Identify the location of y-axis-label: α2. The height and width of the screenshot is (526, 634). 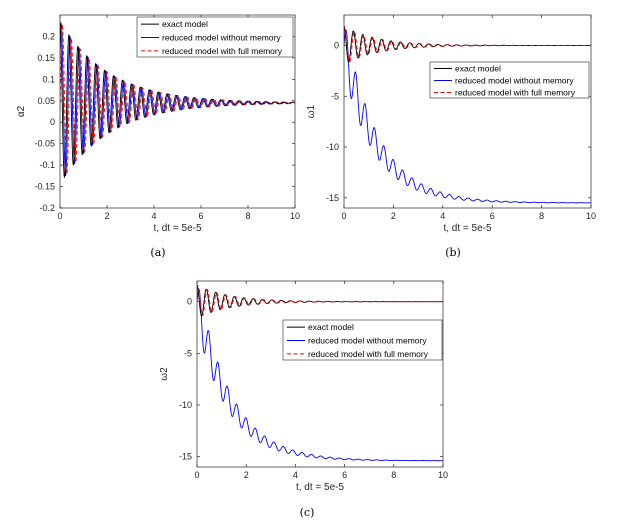
(21, 111).